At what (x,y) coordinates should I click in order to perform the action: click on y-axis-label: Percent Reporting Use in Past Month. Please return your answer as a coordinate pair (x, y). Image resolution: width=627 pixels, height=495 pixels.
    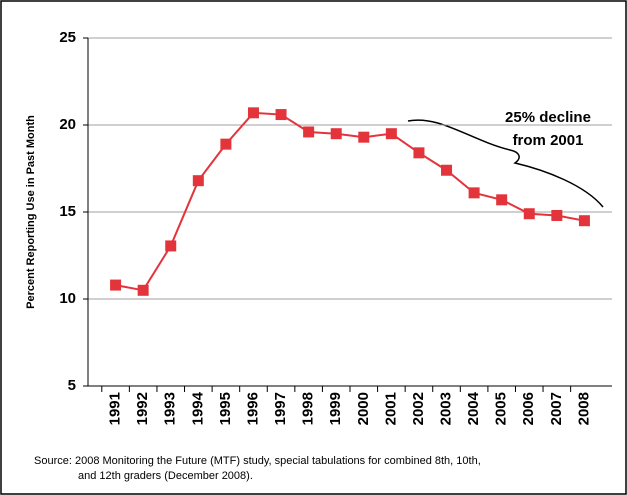
    Looking at the image, I should click on (31, 212).